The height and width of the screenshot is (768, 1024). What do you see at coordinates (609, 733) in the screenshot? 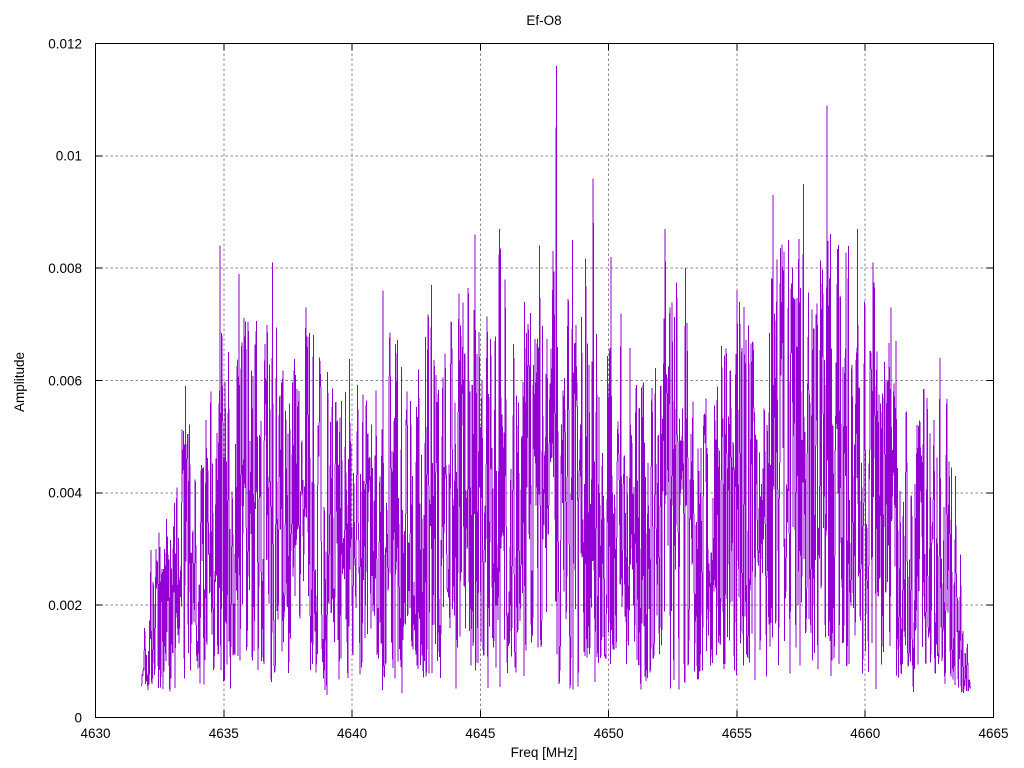
I see `x-tick-label: 4650` at bounding box center [609, 733].